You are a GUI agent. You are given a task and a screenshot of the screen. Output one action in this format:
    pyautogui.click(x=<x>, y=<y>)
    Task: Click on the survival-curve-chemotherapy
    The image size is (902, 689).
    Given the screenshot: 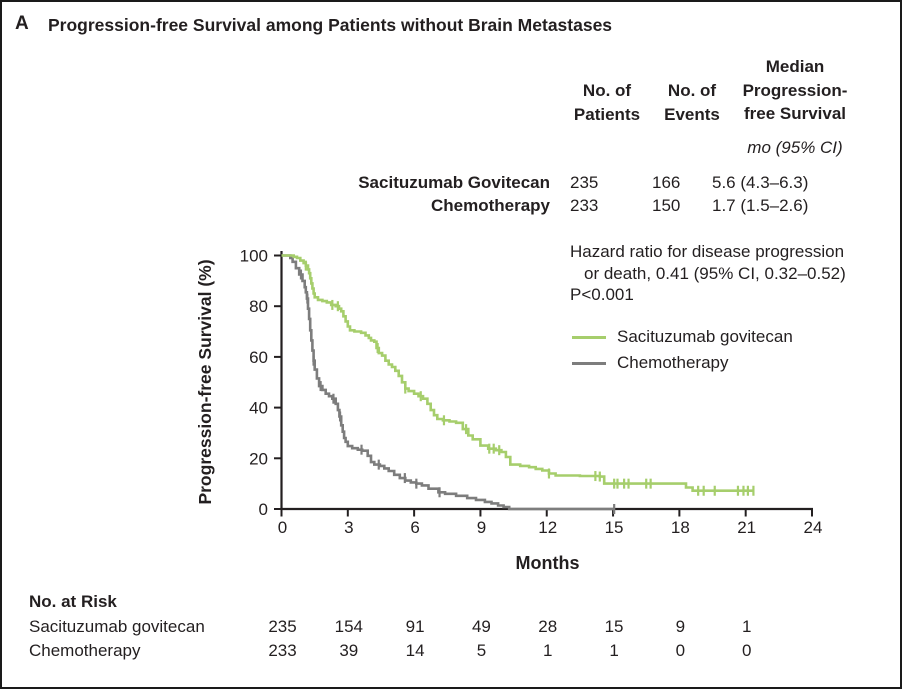 What is the action you would take?
    pyautogui.click(x=448, y=382)
    